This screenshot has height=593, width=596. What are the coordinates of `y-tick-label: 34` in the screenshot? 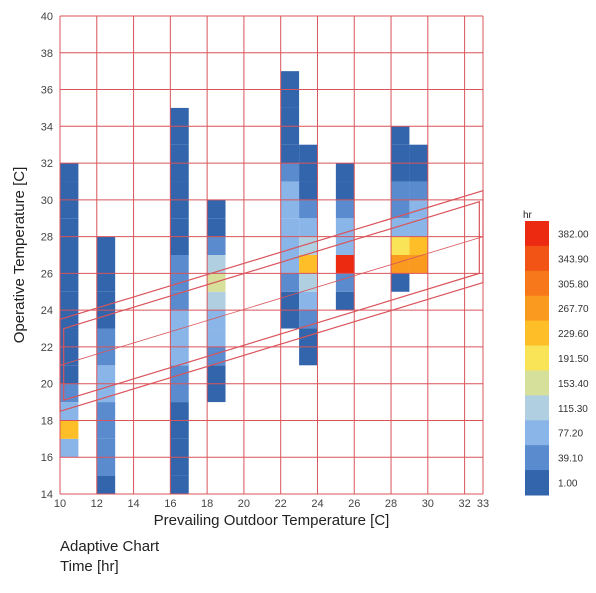 It's located at (47, 127).